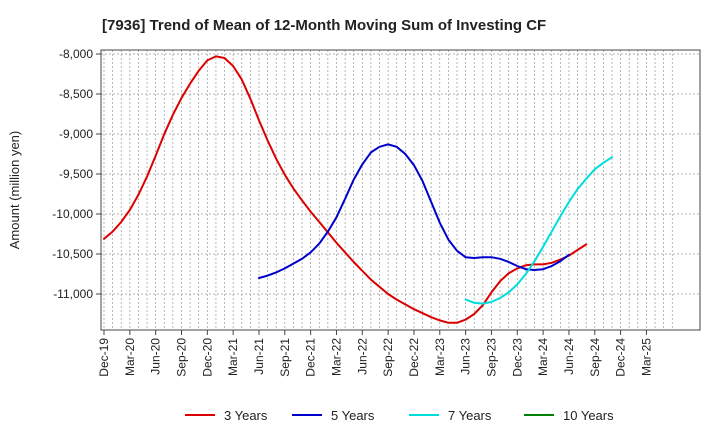 The width and height of the screenshot is (720, 440). What do you see at coordinates (285, 357) in the screenshot?
I see `x-tick-label: Sep-21` at bounding box center [285, 357].